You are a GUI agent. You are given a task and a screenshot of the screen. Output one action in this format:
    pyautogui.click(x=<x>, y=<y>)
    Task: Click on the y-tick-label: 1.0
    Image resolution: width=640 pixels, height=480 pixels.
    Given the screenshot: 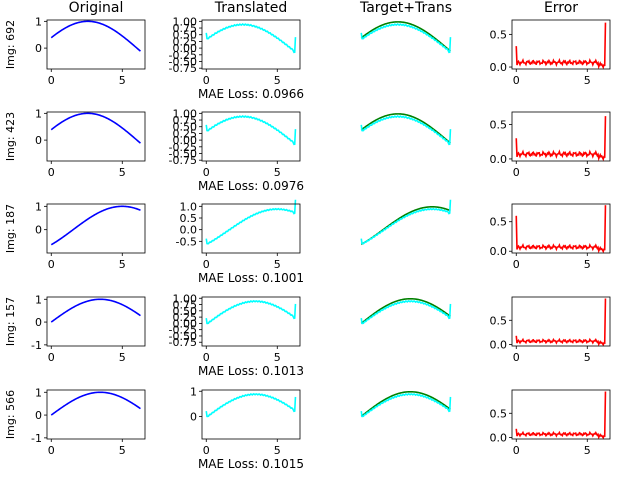 What is the action you would take?
    pyautogui.click(x=189, y=206)
    